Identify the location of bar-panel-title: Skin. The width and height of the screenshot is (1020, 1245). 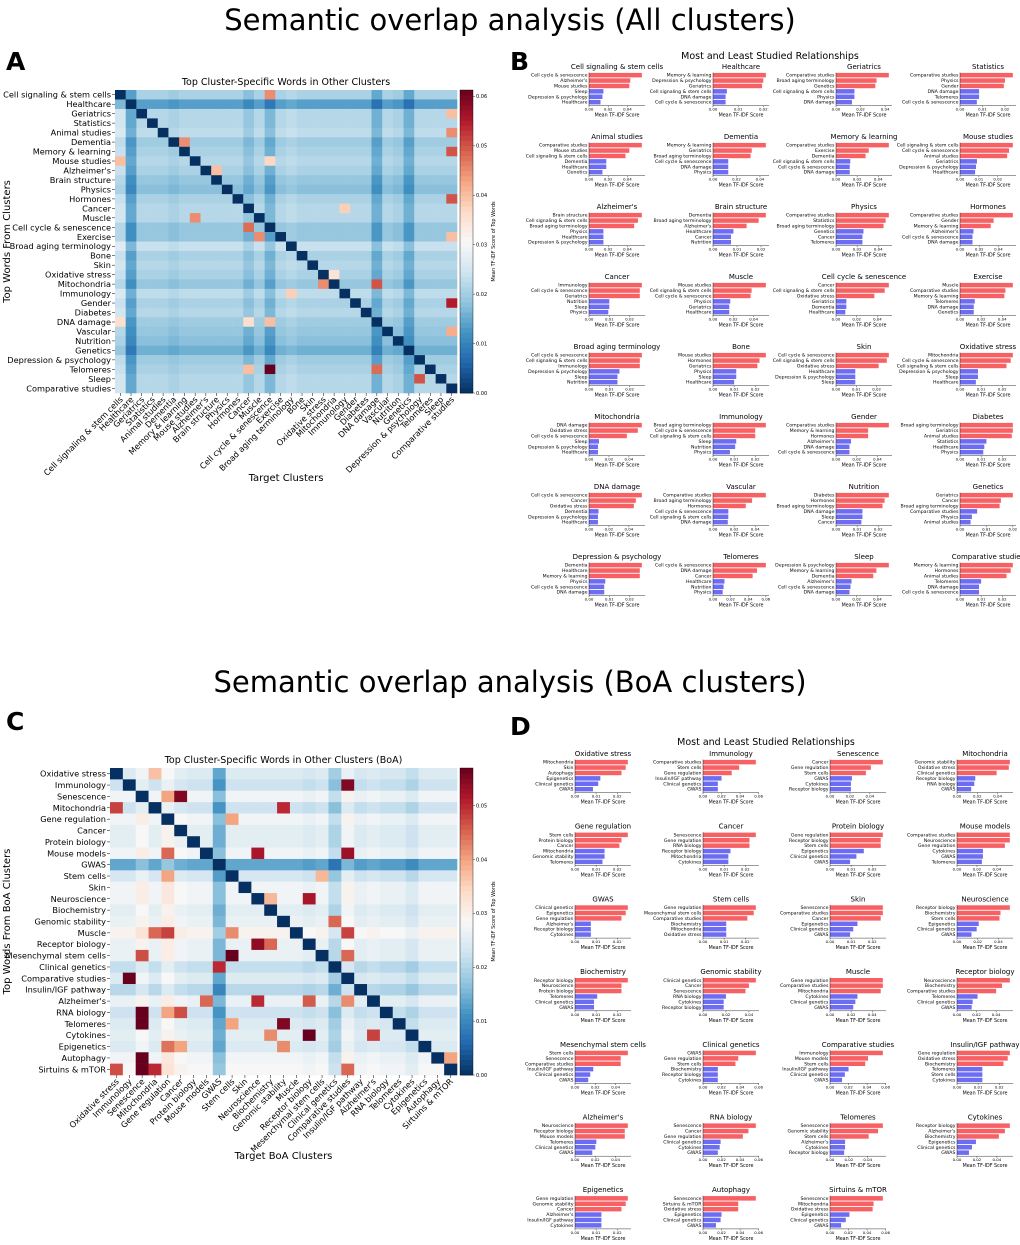
(858, 899).